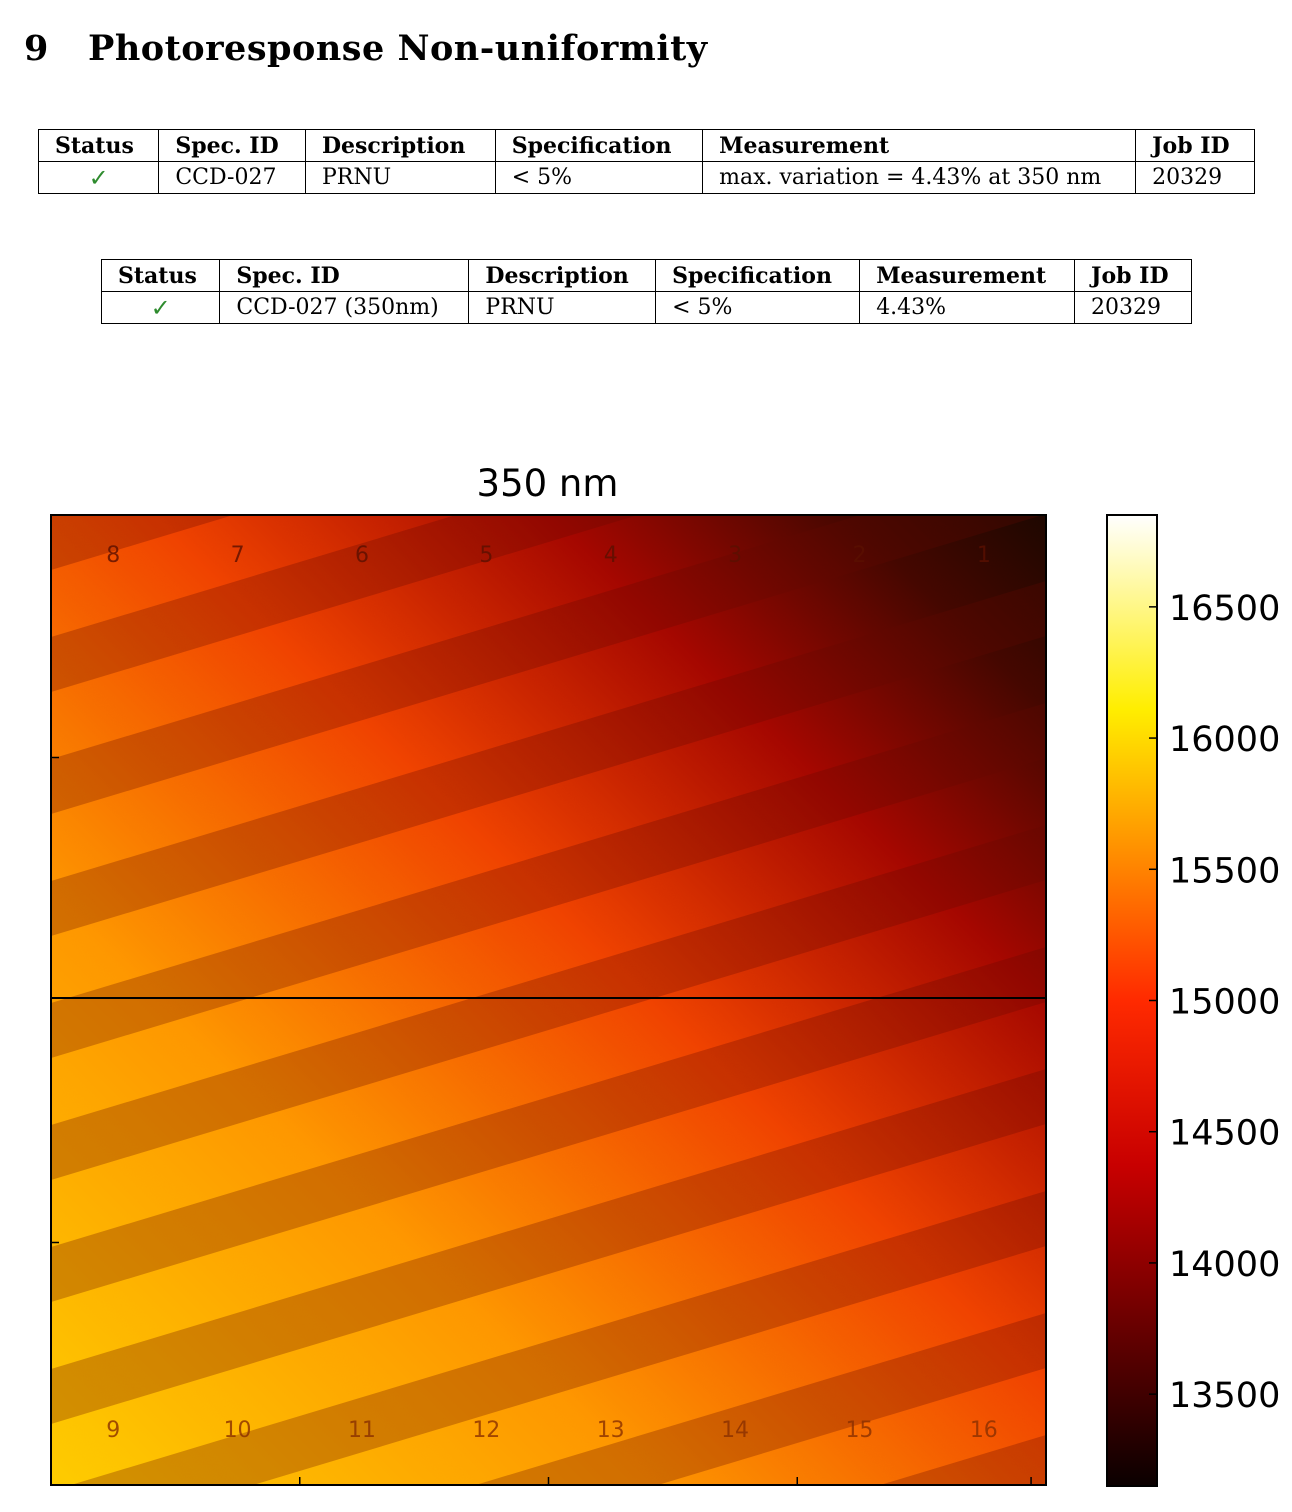 This screenshot has width=1292, height=1512. What do you see at coordinates (362, 555) in the screenshot?
I see `segment-label-top: 6` at bounding box center [362, 555].